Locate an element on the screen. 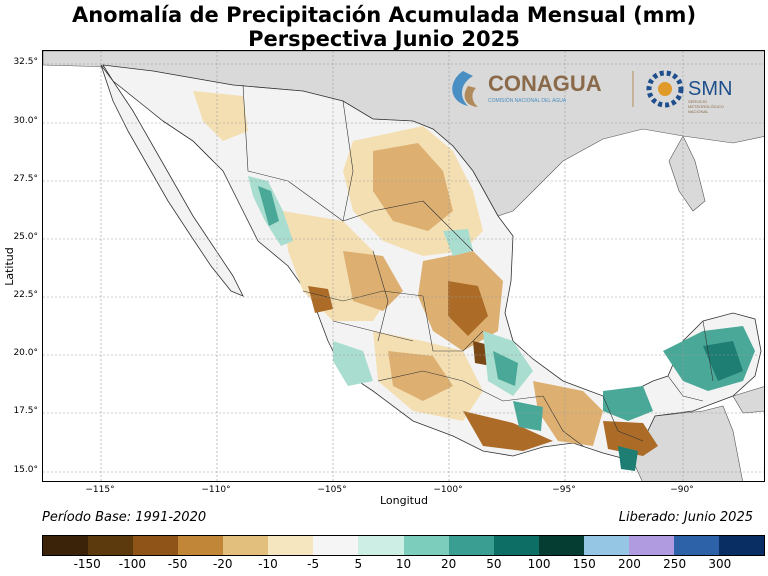 The height and width of the screenshot is (576, 768). svg-text: METEOROLÓGICO is located at coordinates (706, 106).